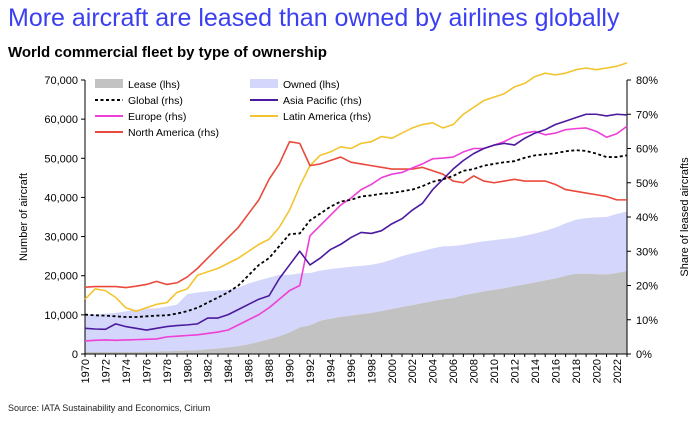 Image resolution: width=700 pixels, height=425 pixels. What do you see at coordinates (647, 184) in the screenshot?
I see `right-tick-label: 50%` at bounding box center [647, 184].